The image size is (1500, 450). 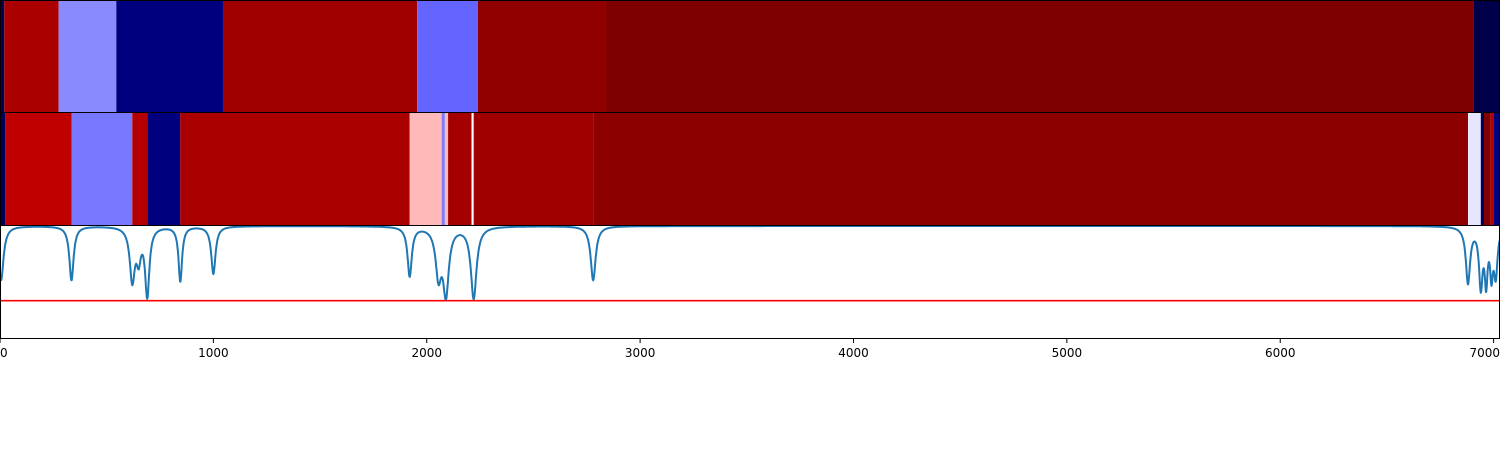 I want to click on x-tick-label-0: 0, so click(x=4, y=353).